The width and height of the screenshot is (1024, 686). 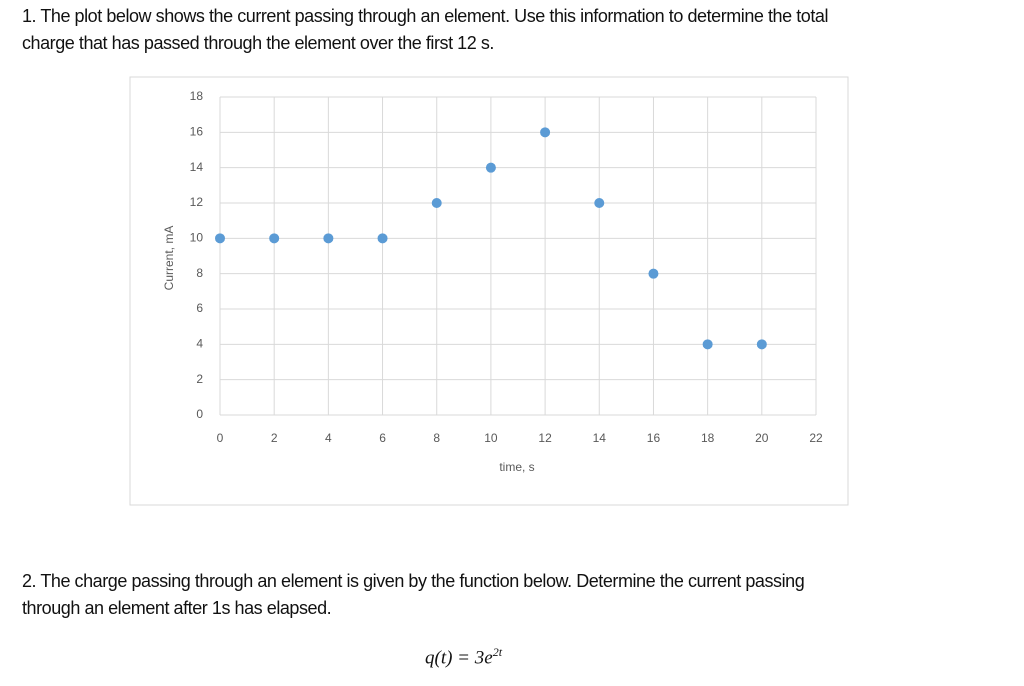 What do you see at coordinates (199, 379) in the screenshot?
I see `y-tick-label: 2` at bounding box center [199, 379].